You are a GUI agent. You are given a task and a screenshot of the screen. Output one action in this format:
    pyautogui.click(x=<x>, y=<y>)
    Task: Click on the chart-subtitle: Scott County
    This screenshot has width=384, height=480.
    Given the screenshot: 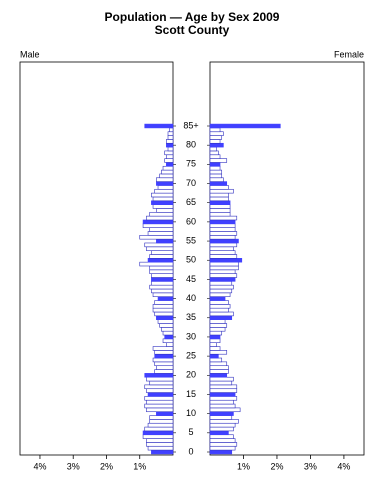 What is the action you would take?
    pyautogui.click(x=192, y=30)
    